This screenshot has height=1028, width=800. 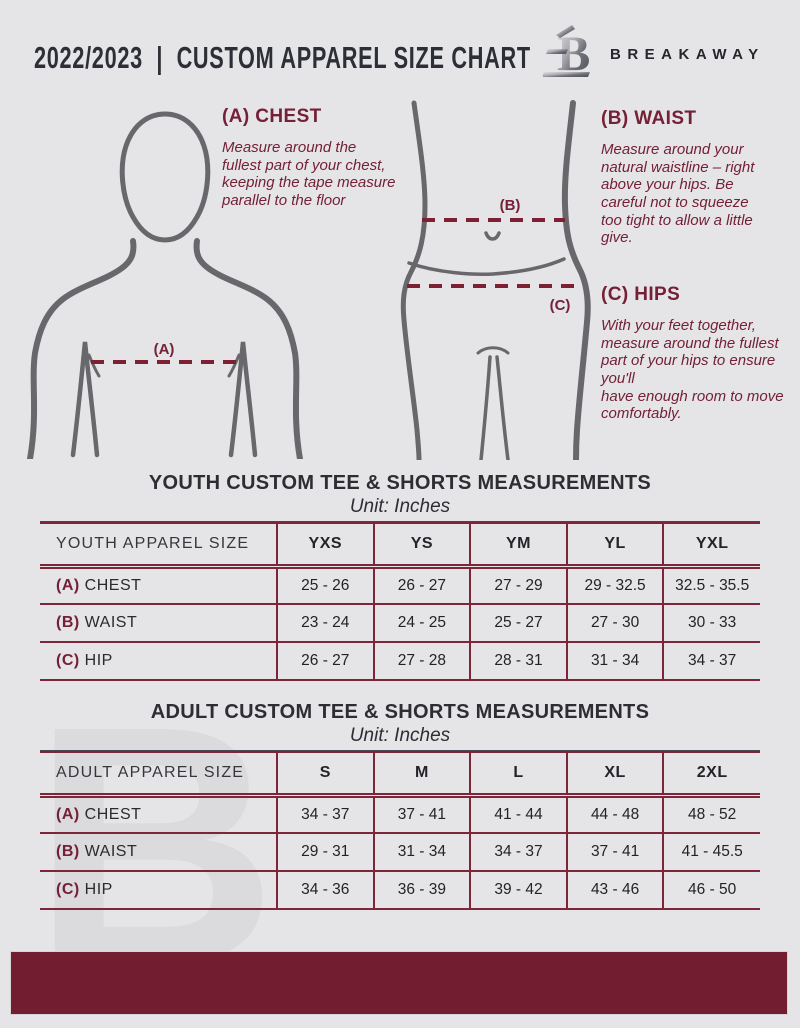 What do you see at coordinates (399, 983) in the screenshot?
I see `footer-bar` at bounding box center [399, 983].